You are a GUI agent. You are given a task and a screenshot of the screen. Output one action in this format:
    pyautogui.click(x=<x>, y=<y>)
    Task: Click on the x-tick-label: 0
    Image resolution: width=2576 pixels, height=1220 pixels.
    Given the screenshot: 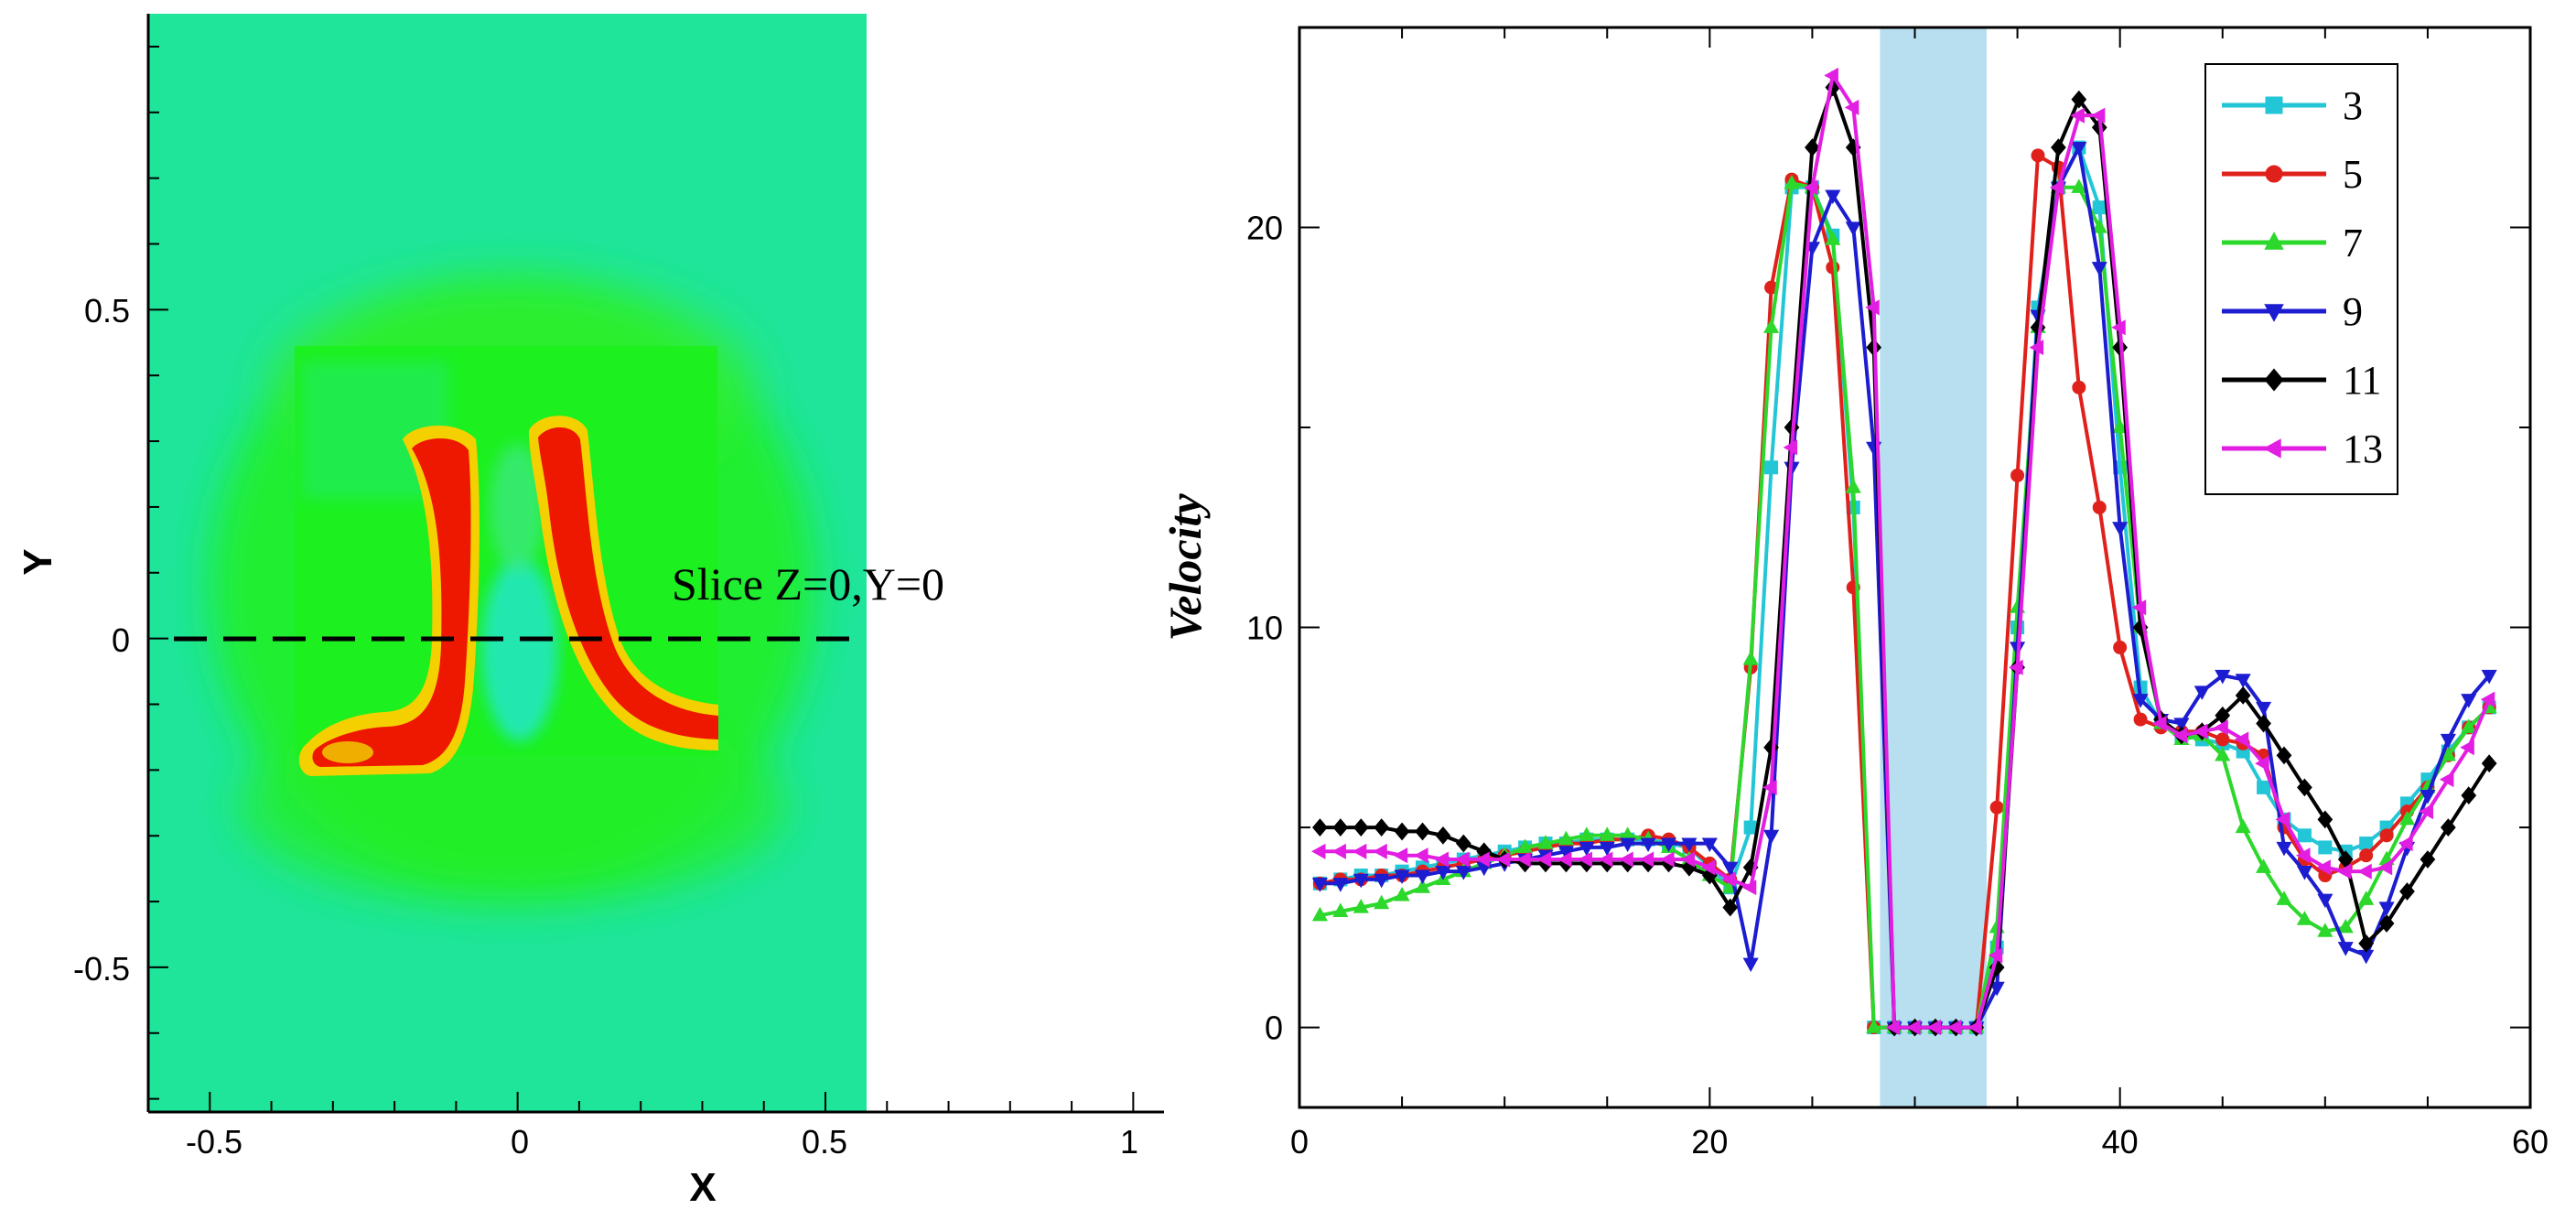 What is the action you would take?
    pyautogui.click(x=1299, y=1142)
    